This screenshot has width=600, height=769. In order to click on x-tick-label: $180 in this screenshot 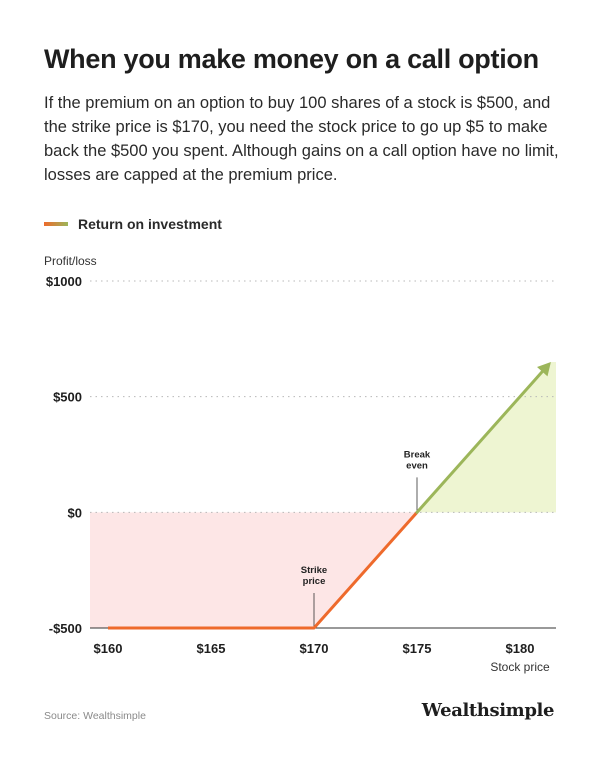, I will do `click(520, 648)`.